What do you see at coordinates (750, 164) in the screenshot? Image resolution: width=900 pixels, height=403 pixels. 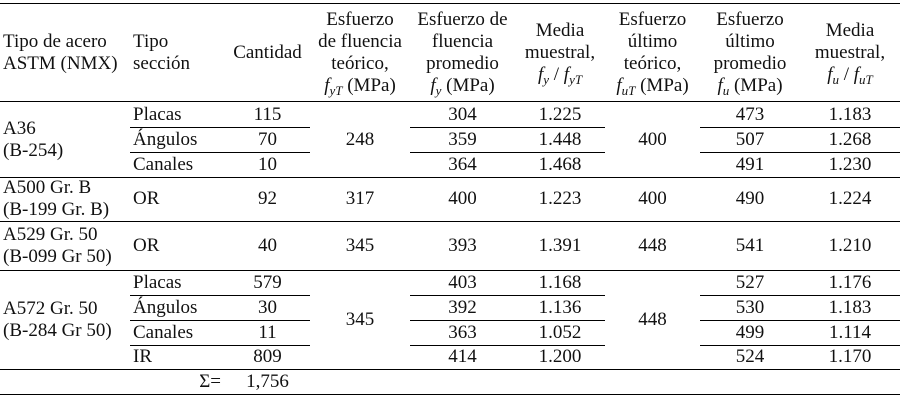 I see `value: 491` at bounding box center [750, 164].